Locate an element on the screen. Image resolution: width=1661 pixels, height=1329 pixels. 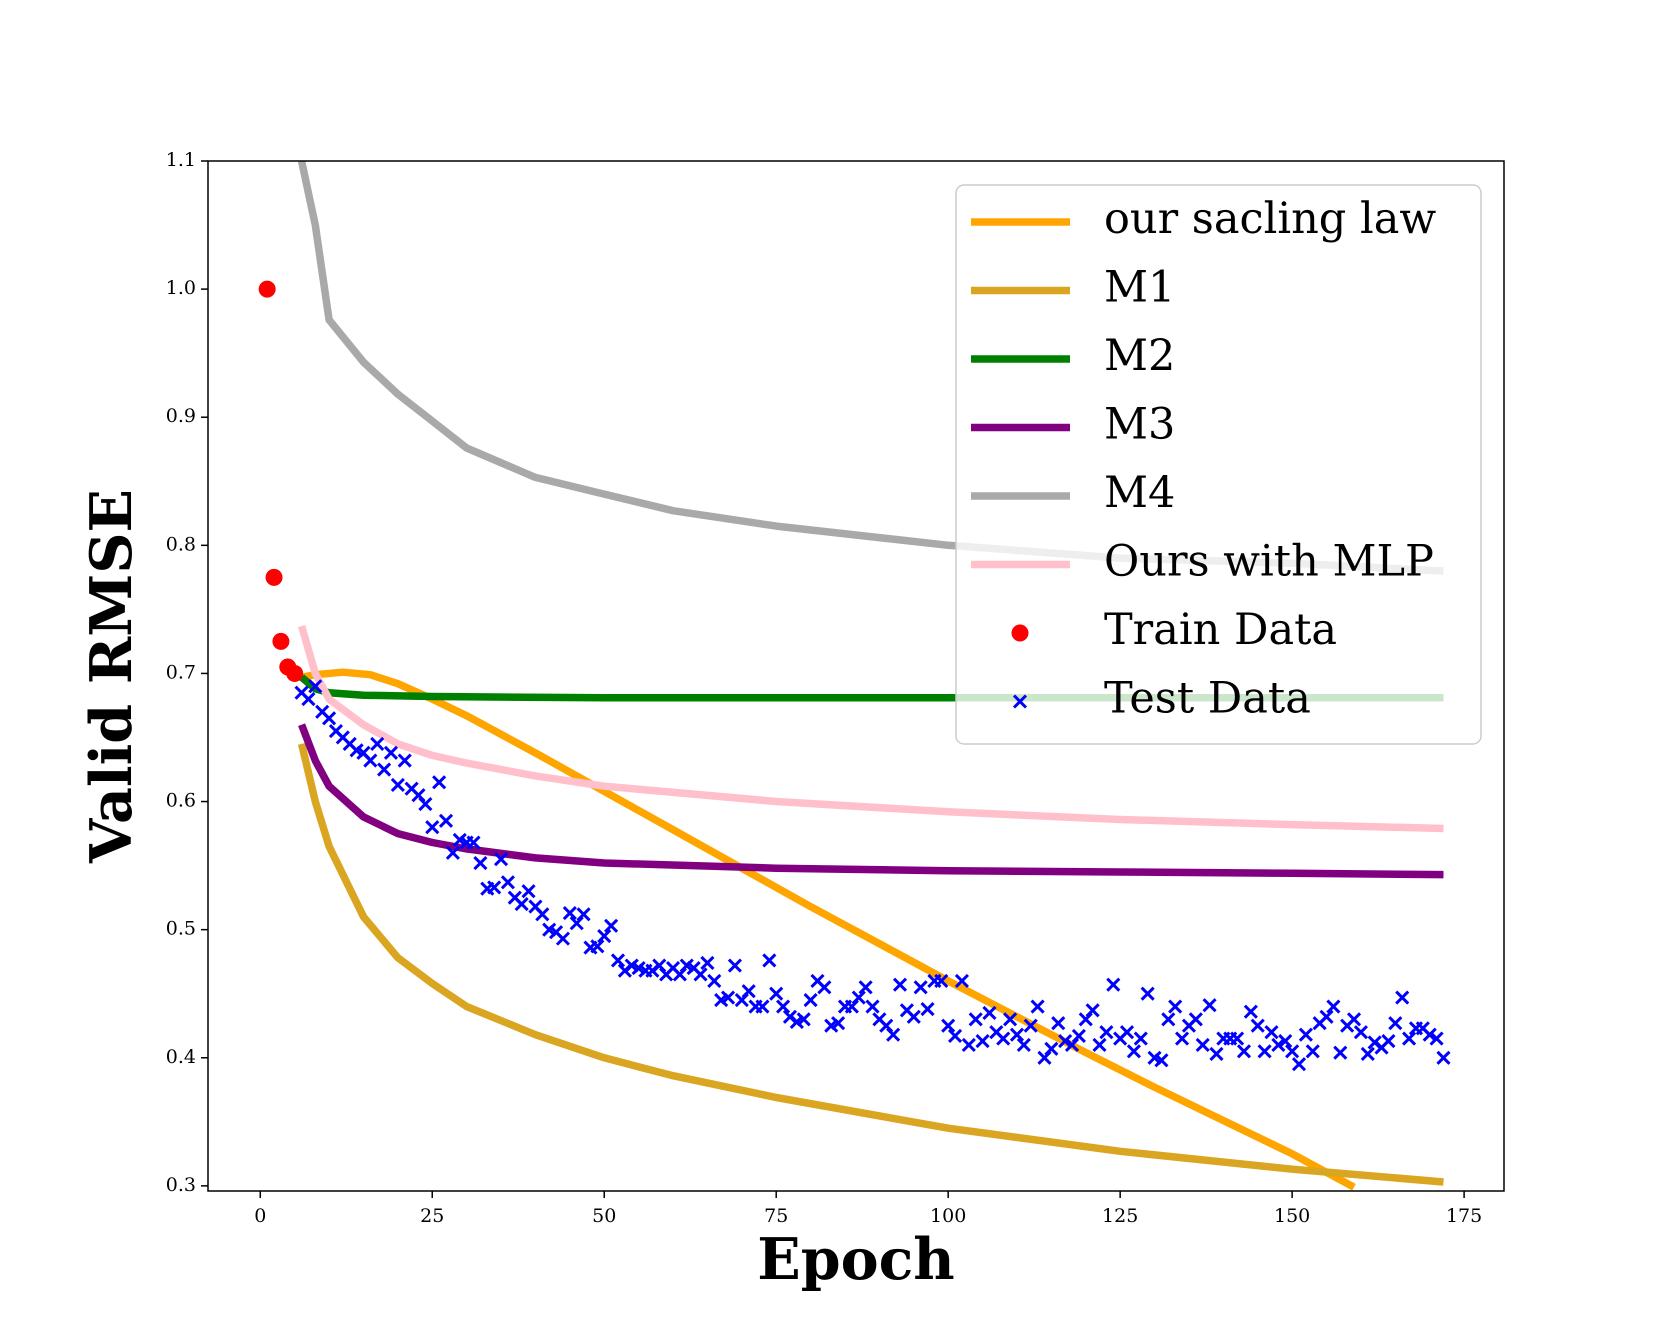
y-tick-label: 0.7 is located at coordinates (181, 672).